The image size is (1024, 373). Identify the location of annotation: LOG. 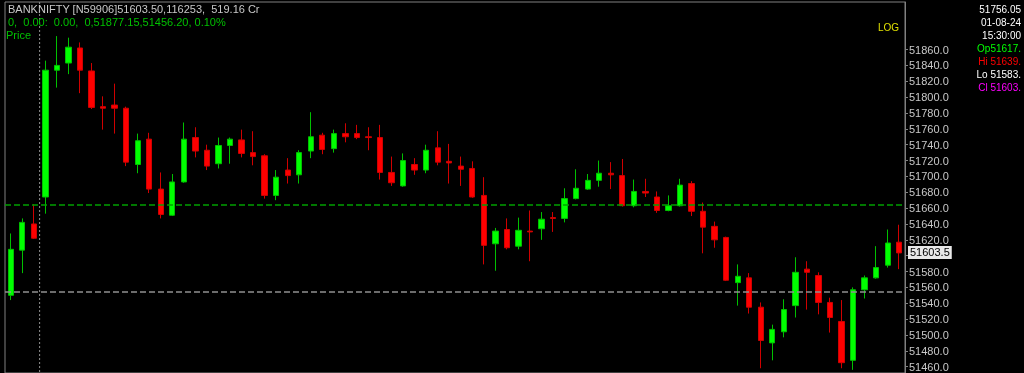
(888, 27).